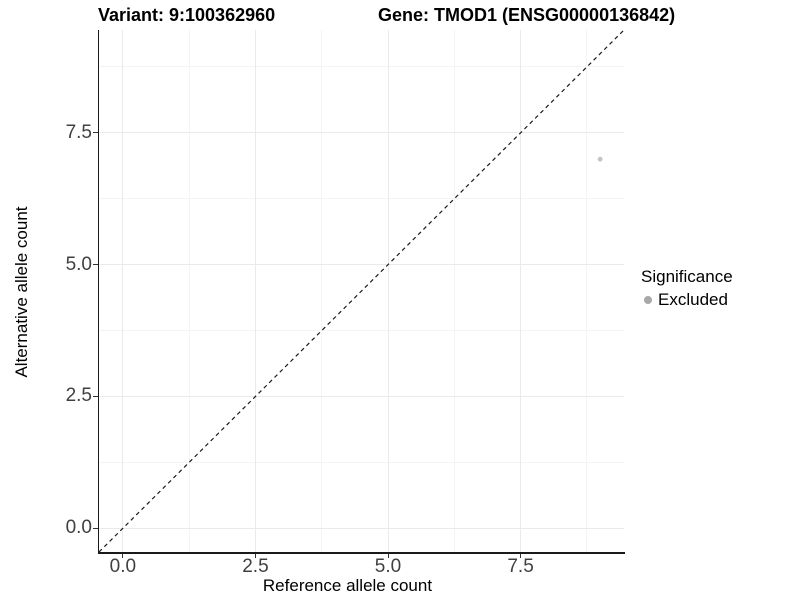  I want to click on legend-item-excluded: Excluded, so click(687, 300).